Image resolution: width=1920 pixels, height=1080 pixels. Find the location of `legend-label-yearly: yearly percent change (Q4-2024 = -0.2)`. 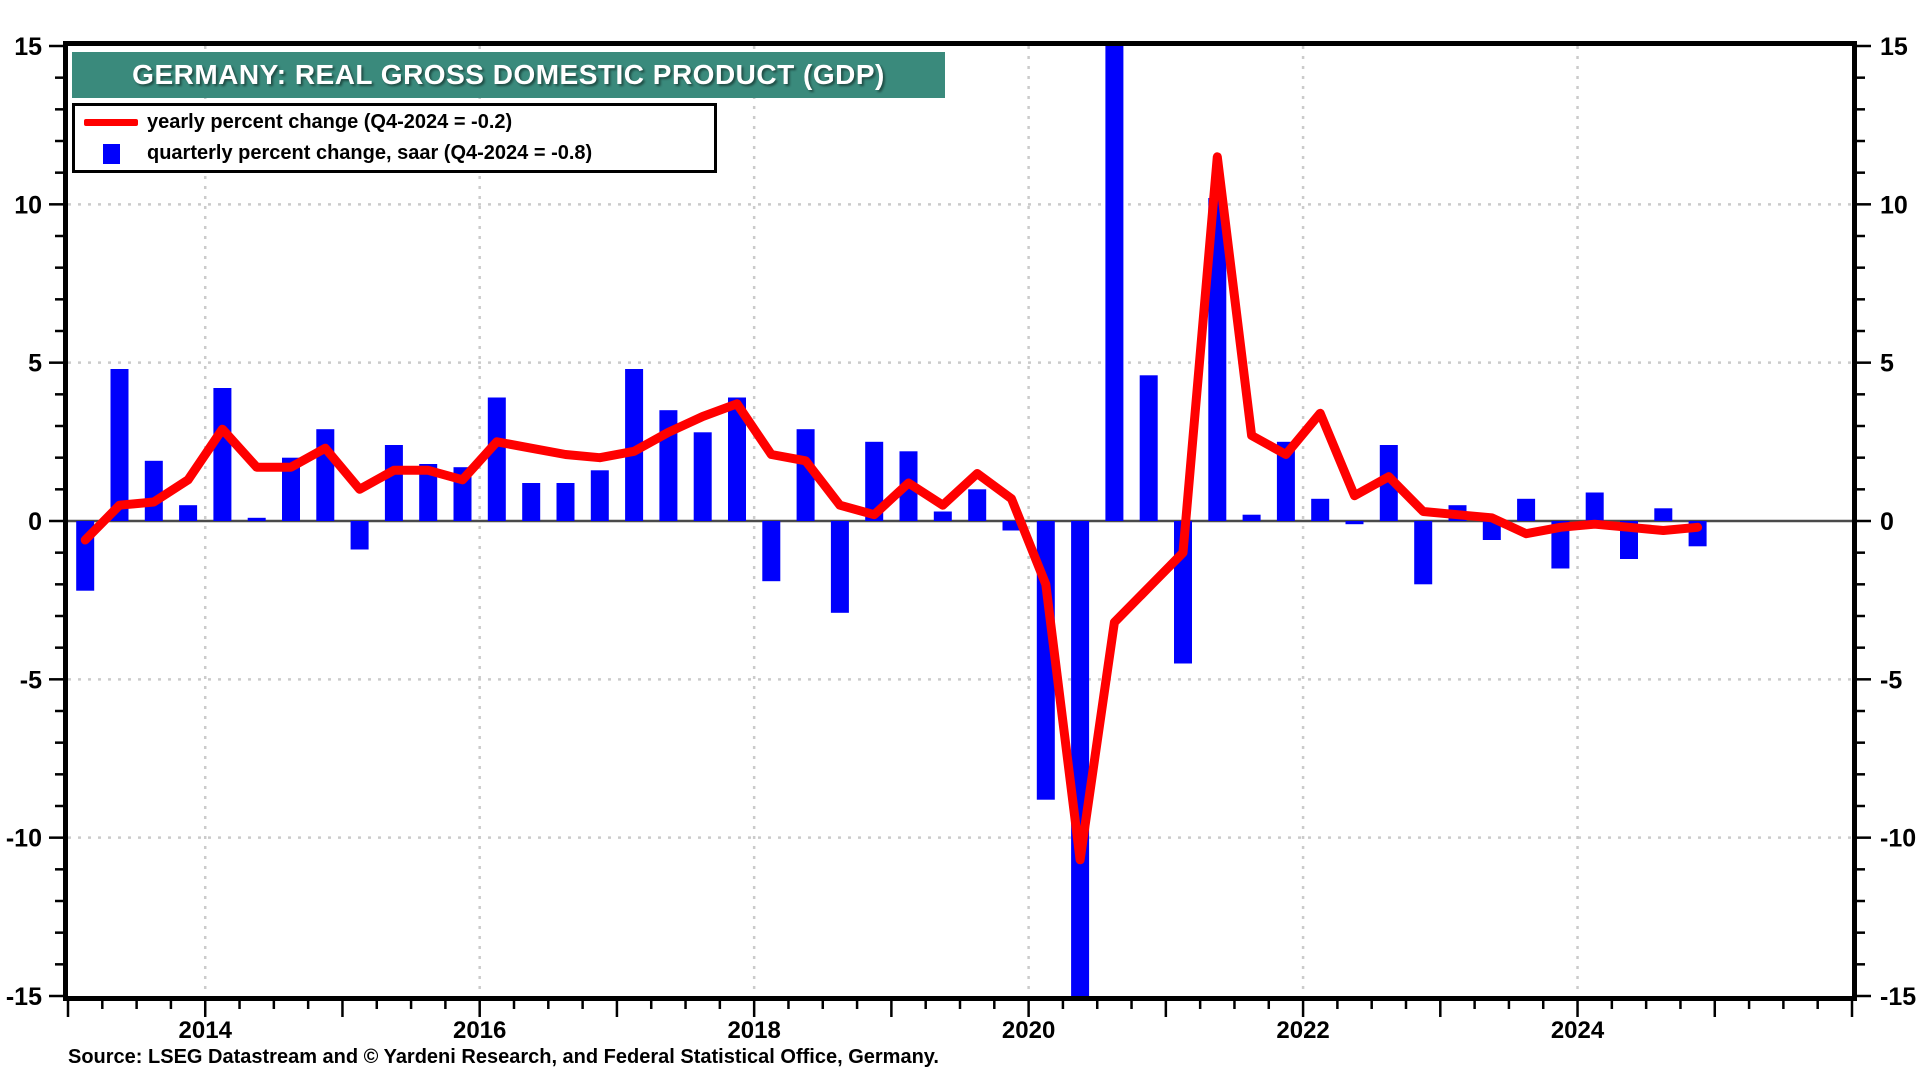

legend-label-yearly: yearly percent change (Q4-2024 = -0.2) is located at coordinates (330, 121).